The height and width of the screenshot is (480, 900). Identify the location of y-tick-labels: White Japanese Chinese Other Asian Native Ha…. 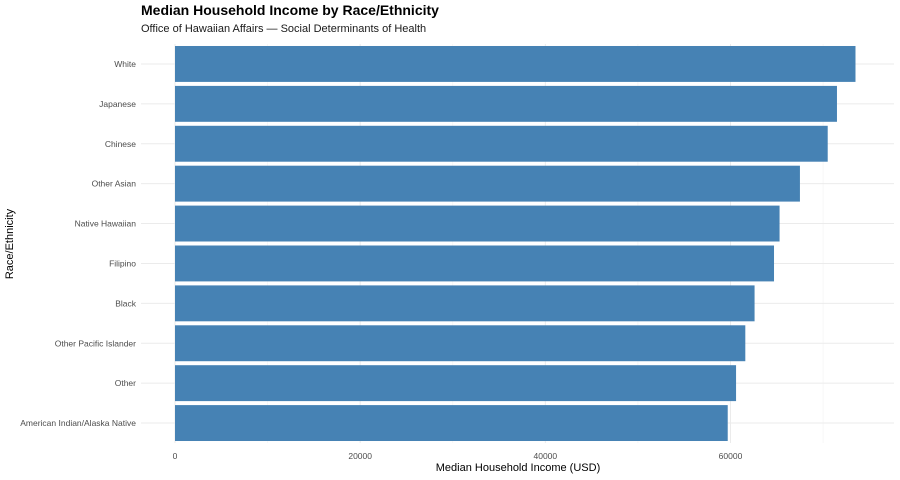
(78, 243).